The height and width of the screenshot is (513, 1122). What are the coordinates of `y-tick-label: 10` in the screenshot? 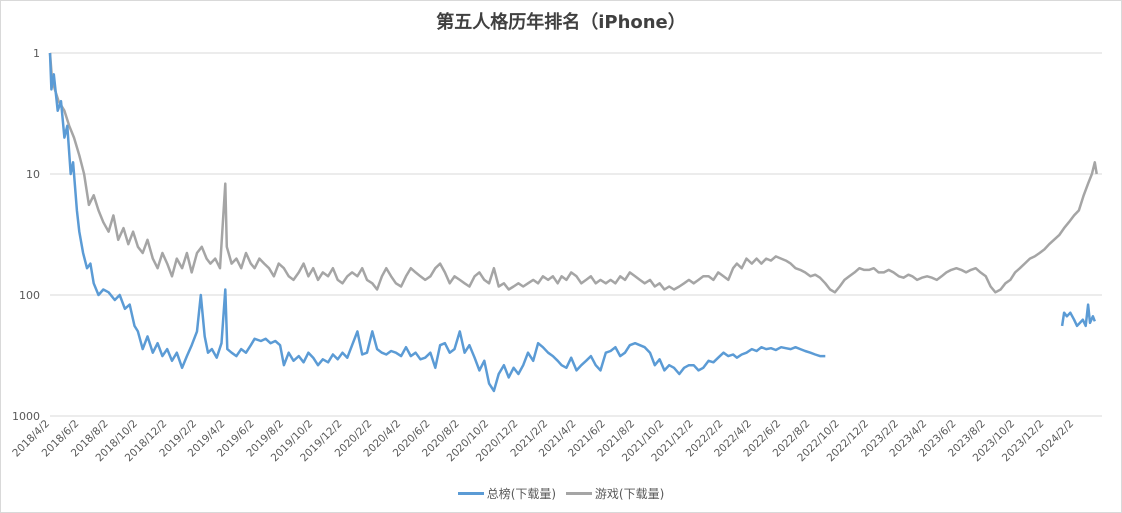 It's located at (33, 174).